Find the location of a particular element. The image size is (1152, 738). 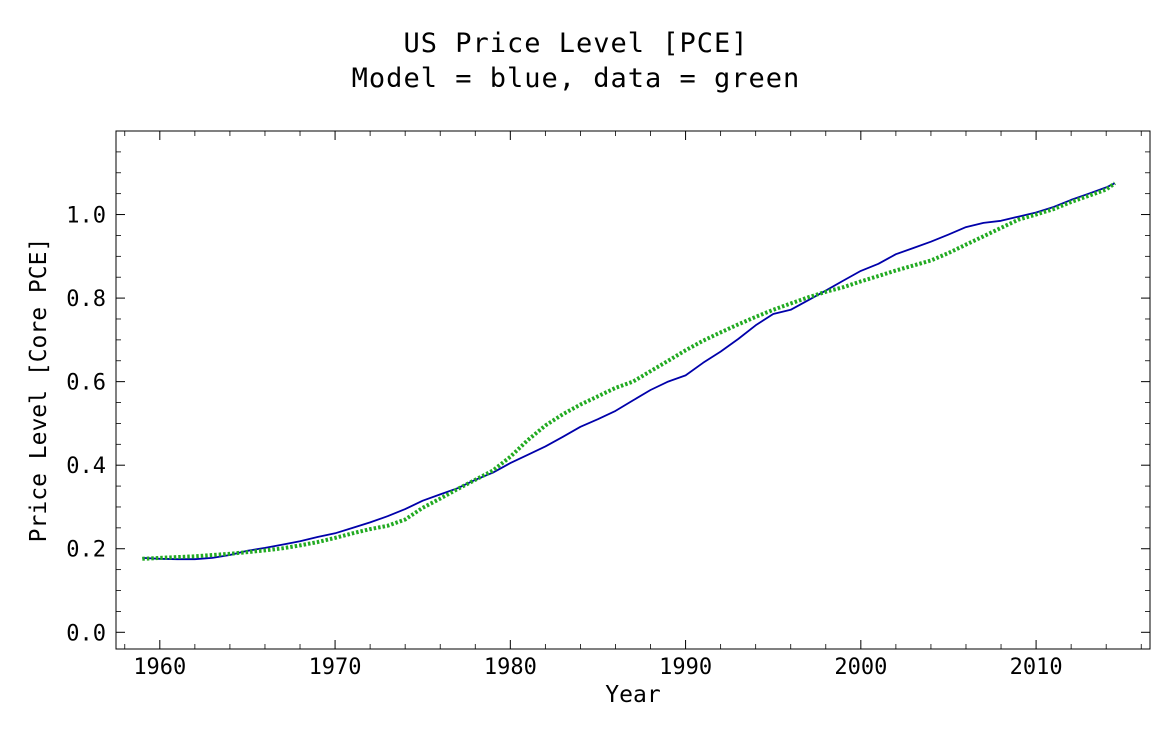

y-tick-label: 0.8 is located at coordinates (86, 299).